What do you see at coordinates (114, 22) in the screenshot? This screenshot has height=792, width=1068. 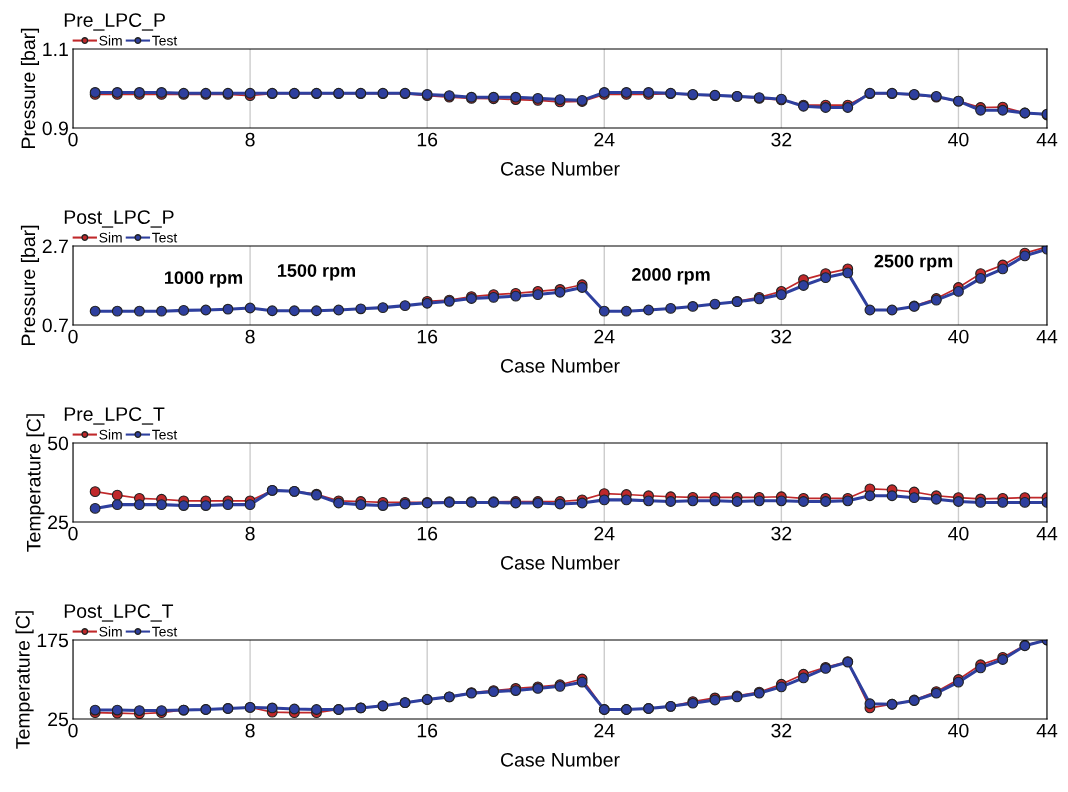 I see `chart-title: Pre_LPC_P` at bounding box center [114, 22].